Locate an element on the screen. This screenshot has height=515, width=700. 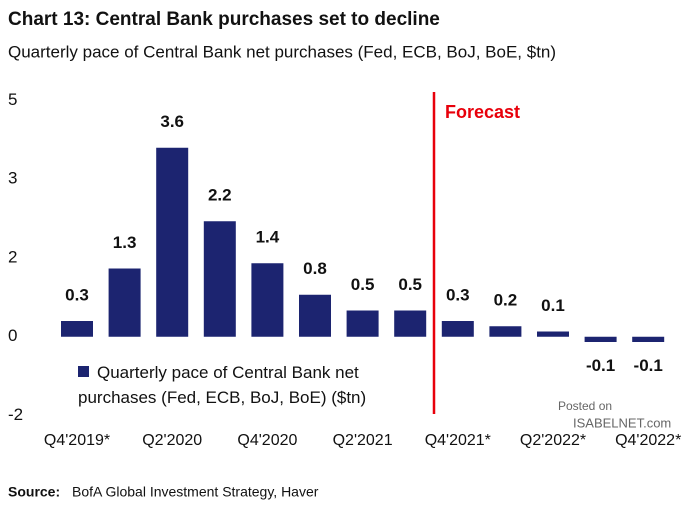
x-tick-label: Q4'2019* is located at coordinates (77, 440).